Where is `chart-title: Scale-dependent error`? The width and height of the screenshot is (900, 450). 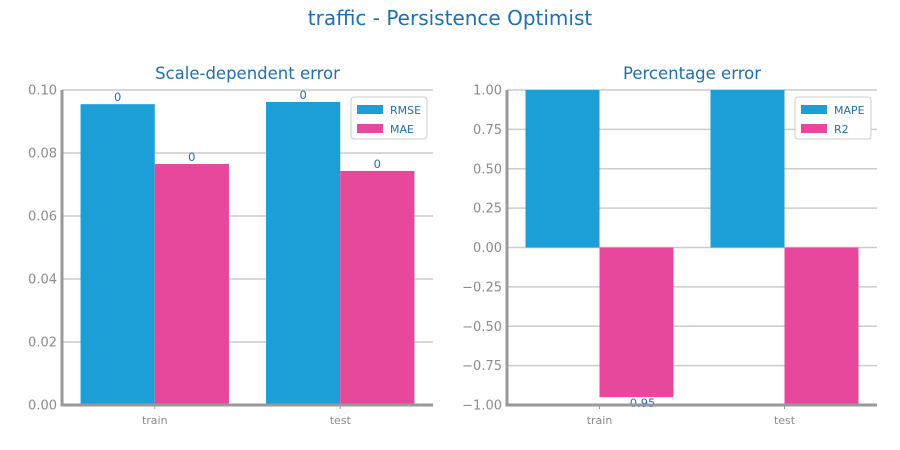 chart-title: Scale-dependent error is located at coordinates (247, 73).